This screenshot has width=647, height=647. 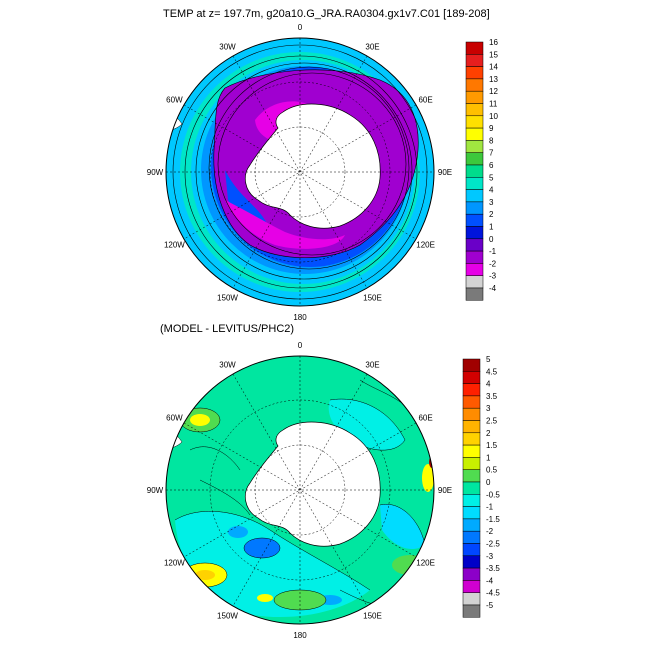 What do you see at coordinates (493, 67) in the screenshot?
I see `p1-colorbar-label: 14` at bounding box center [493, 67].